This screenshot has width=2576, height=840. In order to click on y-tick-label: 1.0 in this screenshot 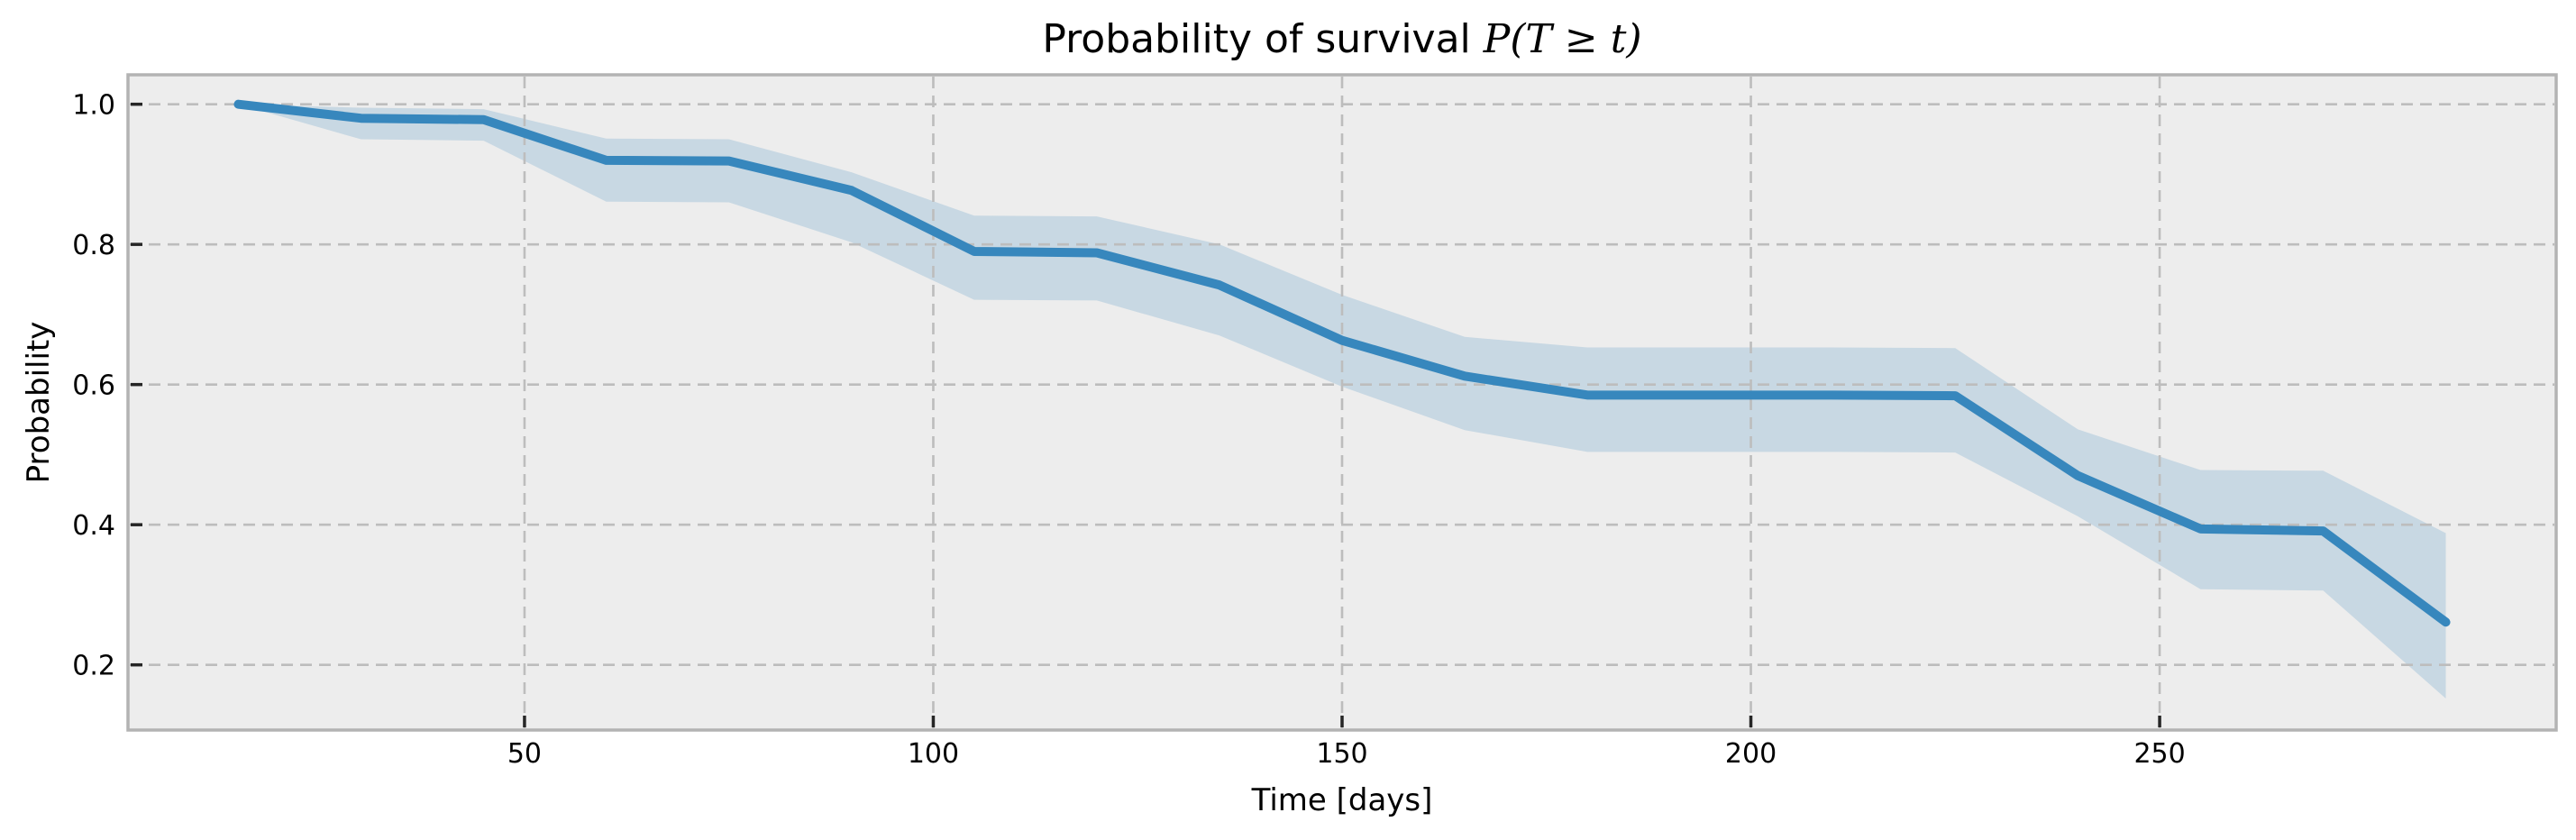, I will do `click(94, 106)`.